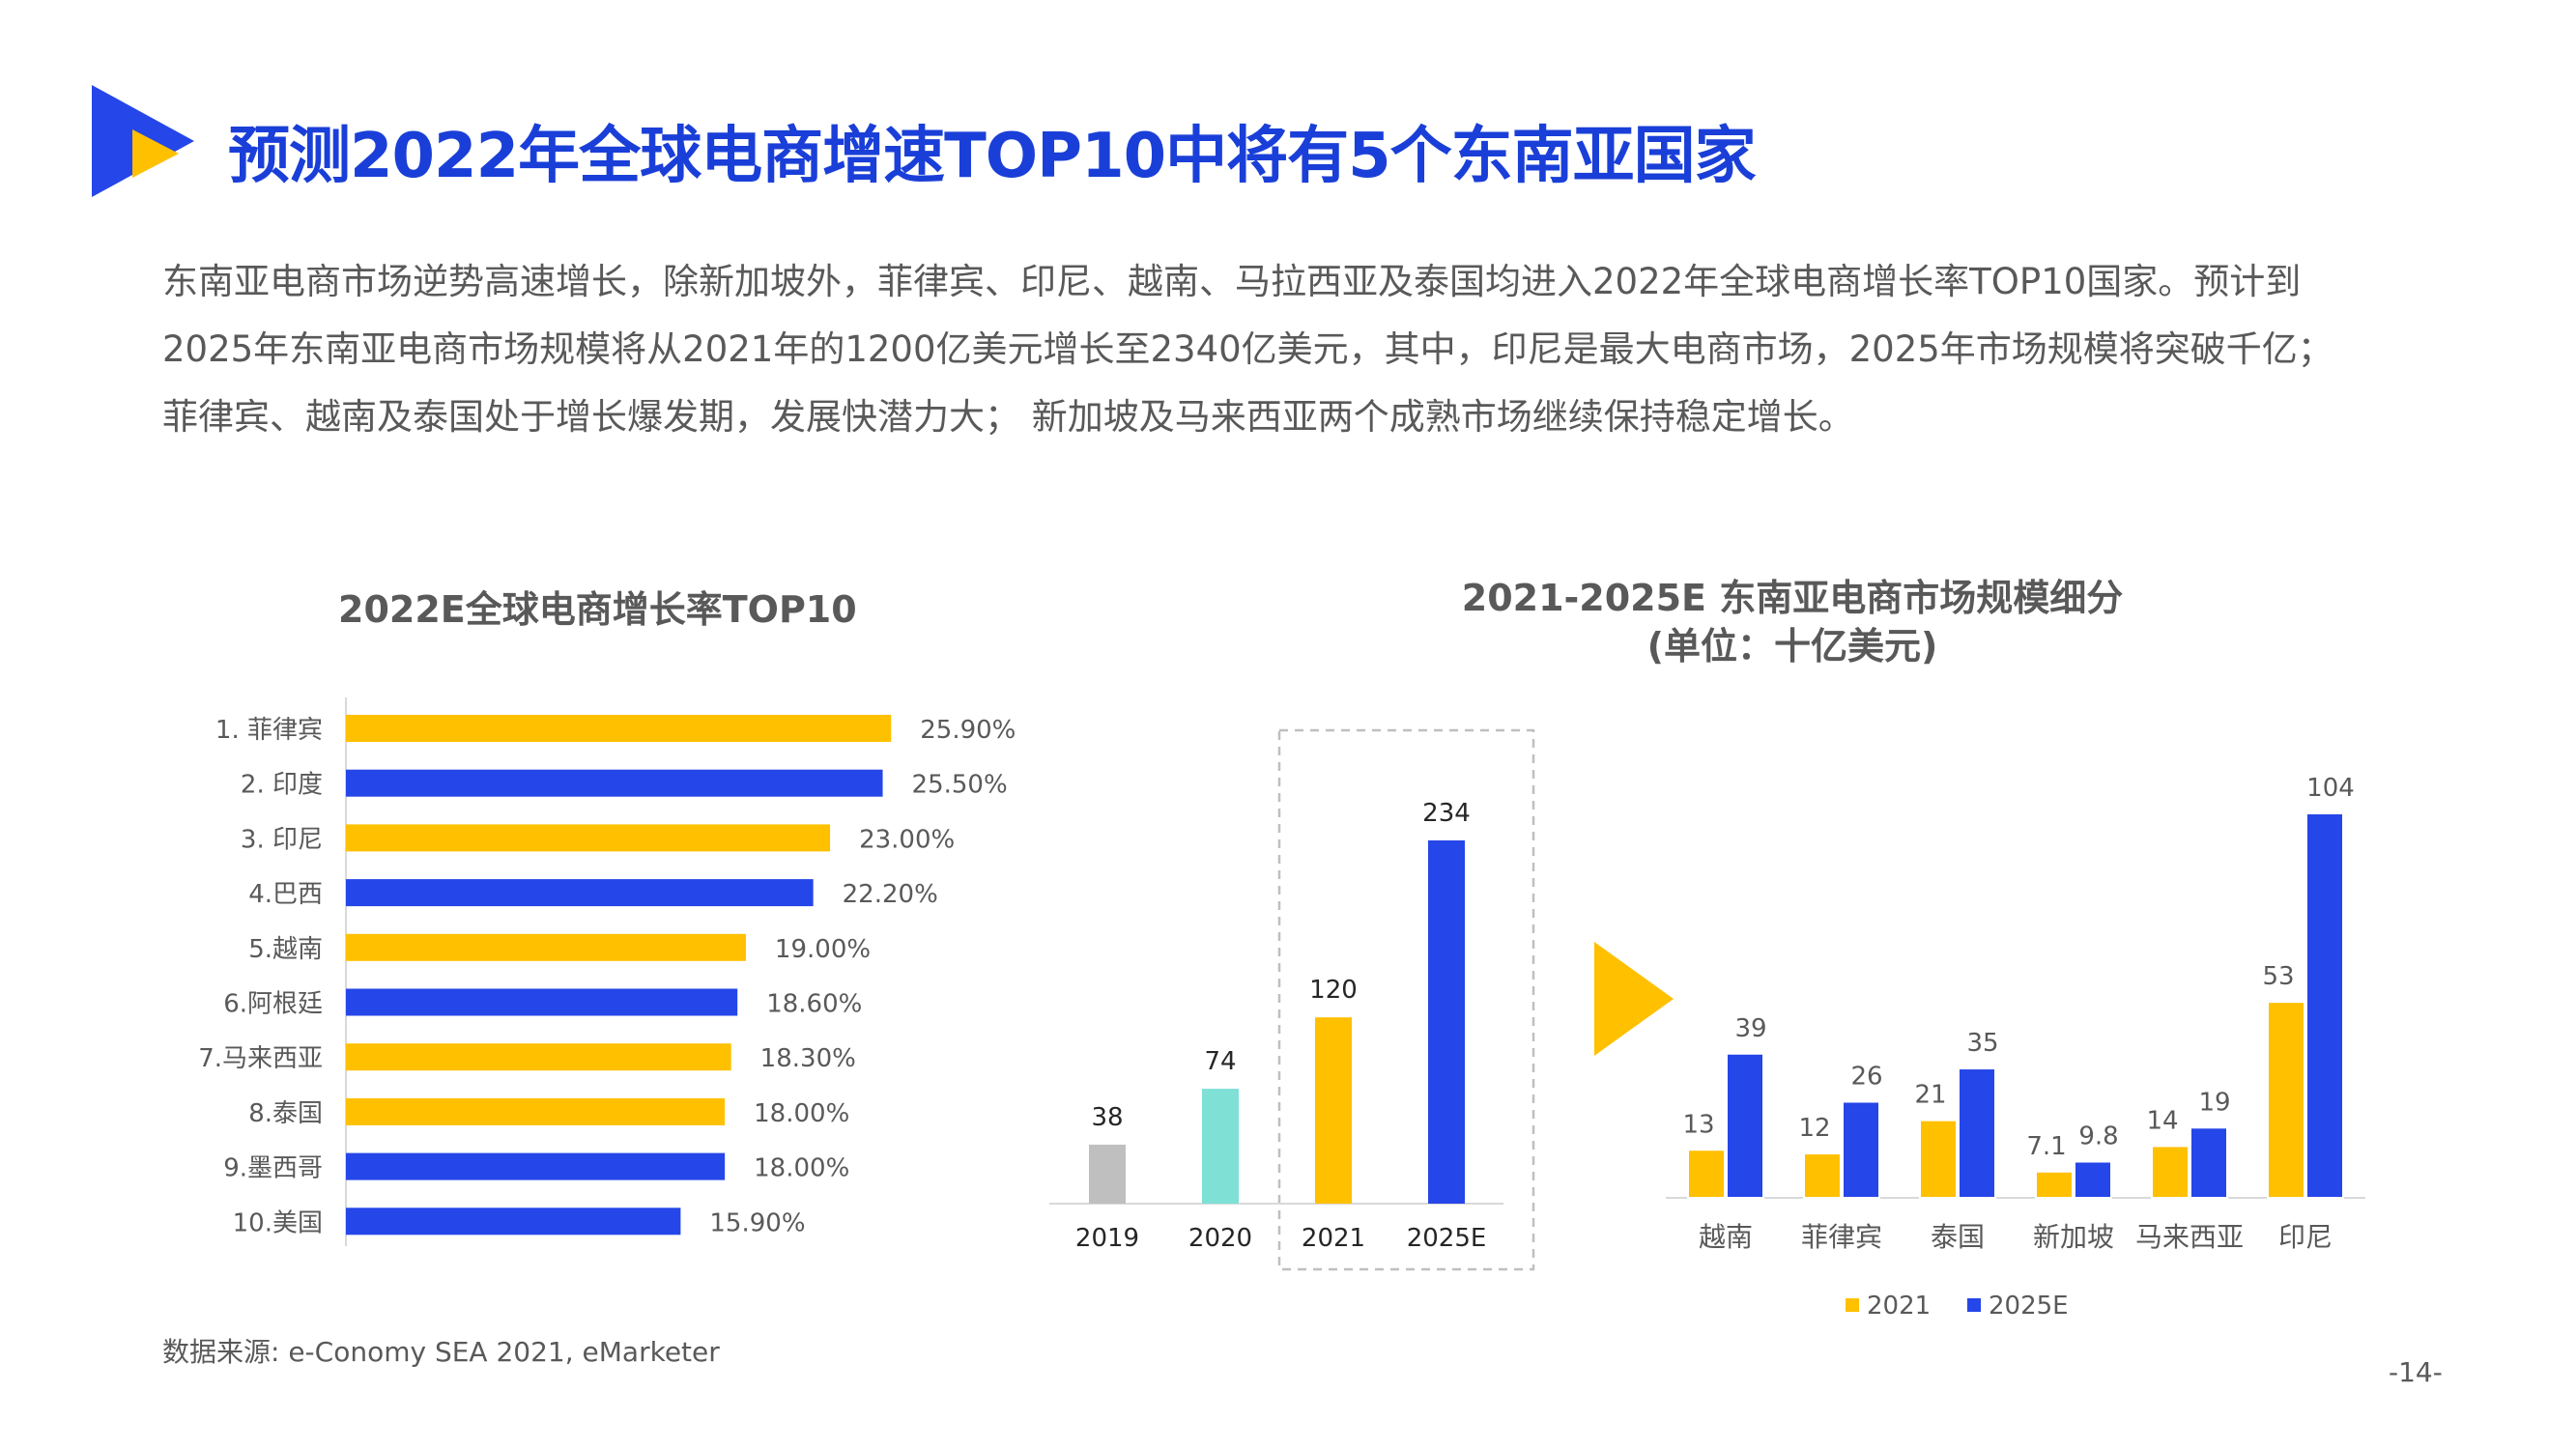  Describe the element at coordinates (808, 1058) in the screenshot. I see `data-label: 18.30%` at that location.